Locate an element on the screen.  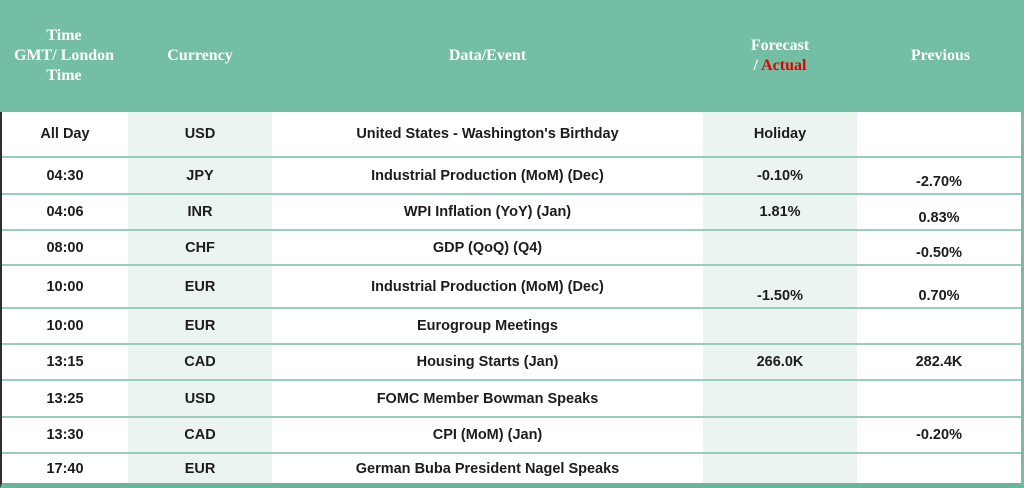
time-cell: 04:06 is located at coordinates (65, 212).